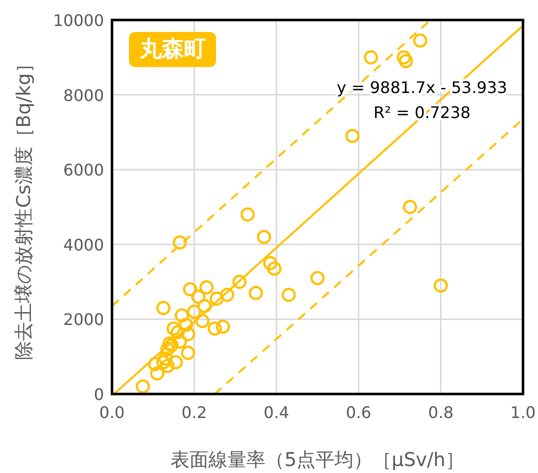 The image size is (538, 473). What do you see at coordinates (317, 460) in the screenshot?
I see `x-axis-title: 表面線量率（5点平均）［μSv/h］` at bounding box center [317, 460].